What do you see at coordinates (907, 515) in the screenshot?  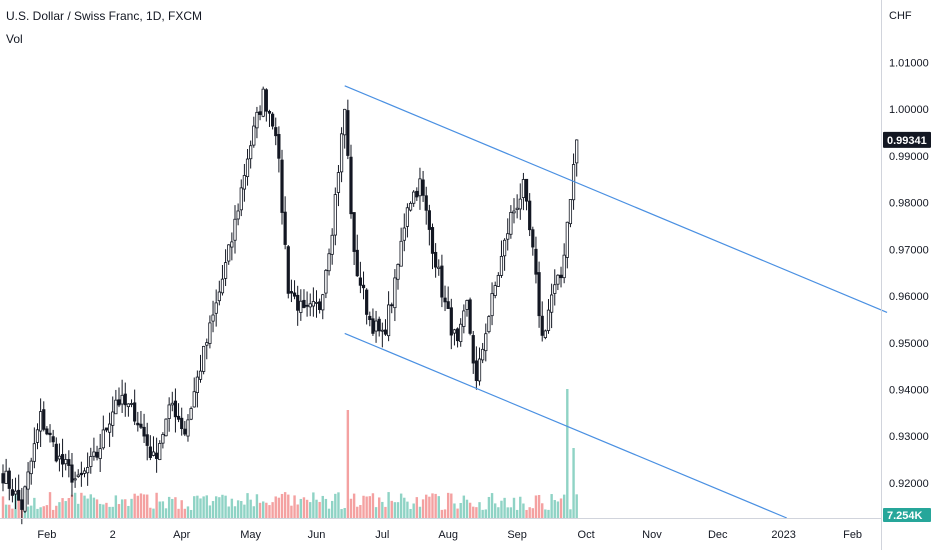 I see `last-volume-marker: 7.254K` at bounding box center [907, 515].